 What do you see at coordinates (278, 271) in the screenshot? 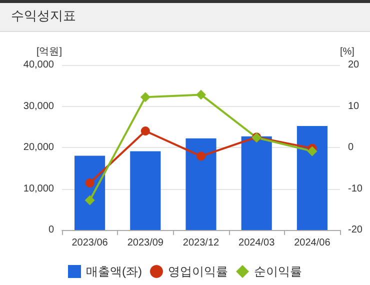
I see `legend-label: 순이익률` at bounding box center [278, 271].